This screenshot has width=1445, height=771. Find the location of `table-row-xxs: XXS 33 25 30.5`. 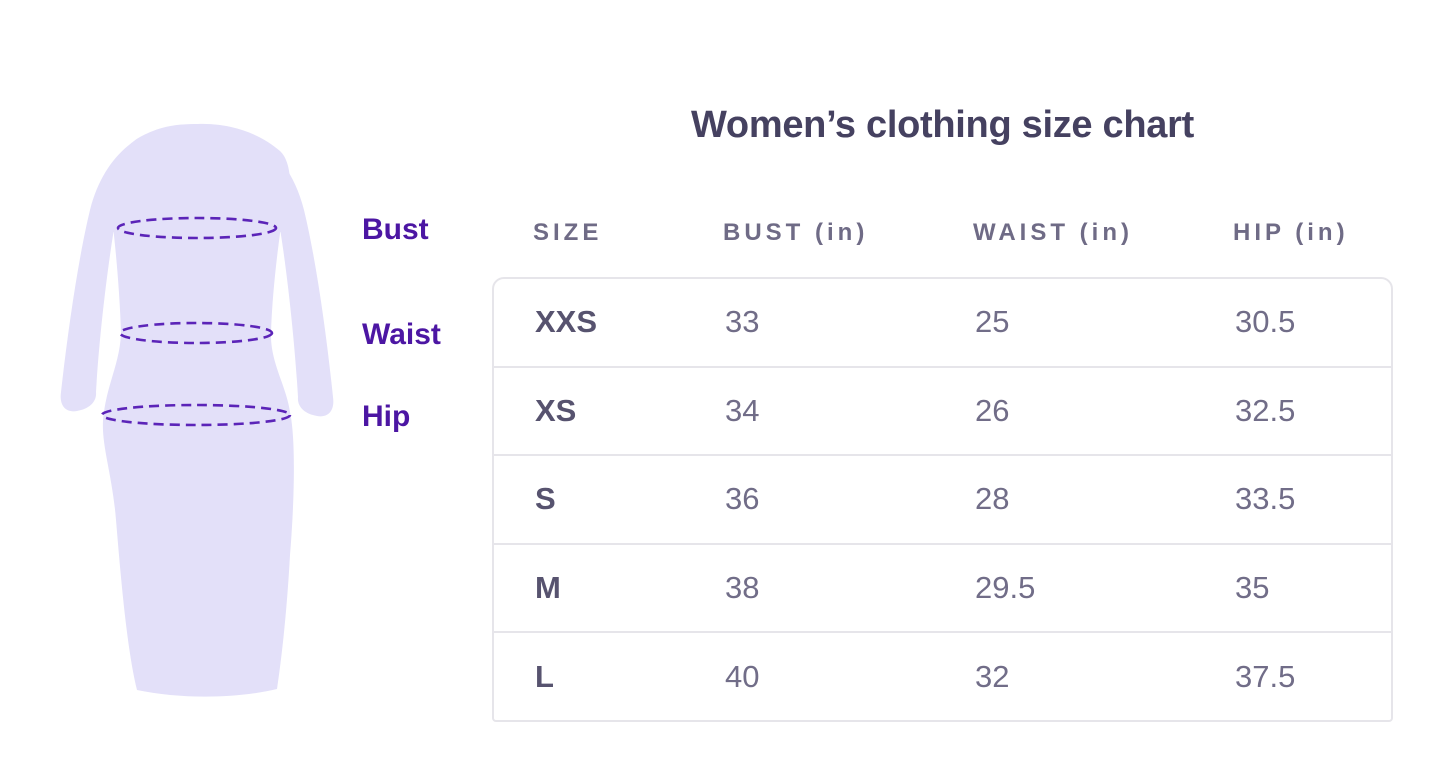

table-row-xxs: XXS 33 25 30.5 is located at coordinates (942, 323).